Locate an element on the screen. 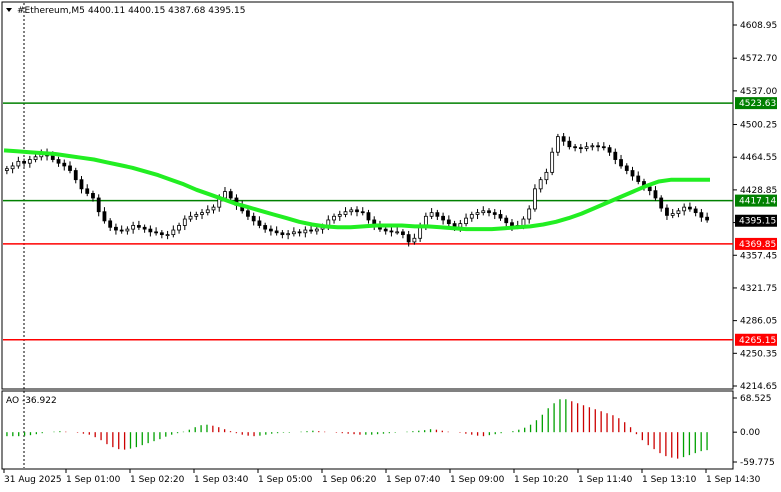  level-price-label: 4417.14 is located at coordinates (757, 202).